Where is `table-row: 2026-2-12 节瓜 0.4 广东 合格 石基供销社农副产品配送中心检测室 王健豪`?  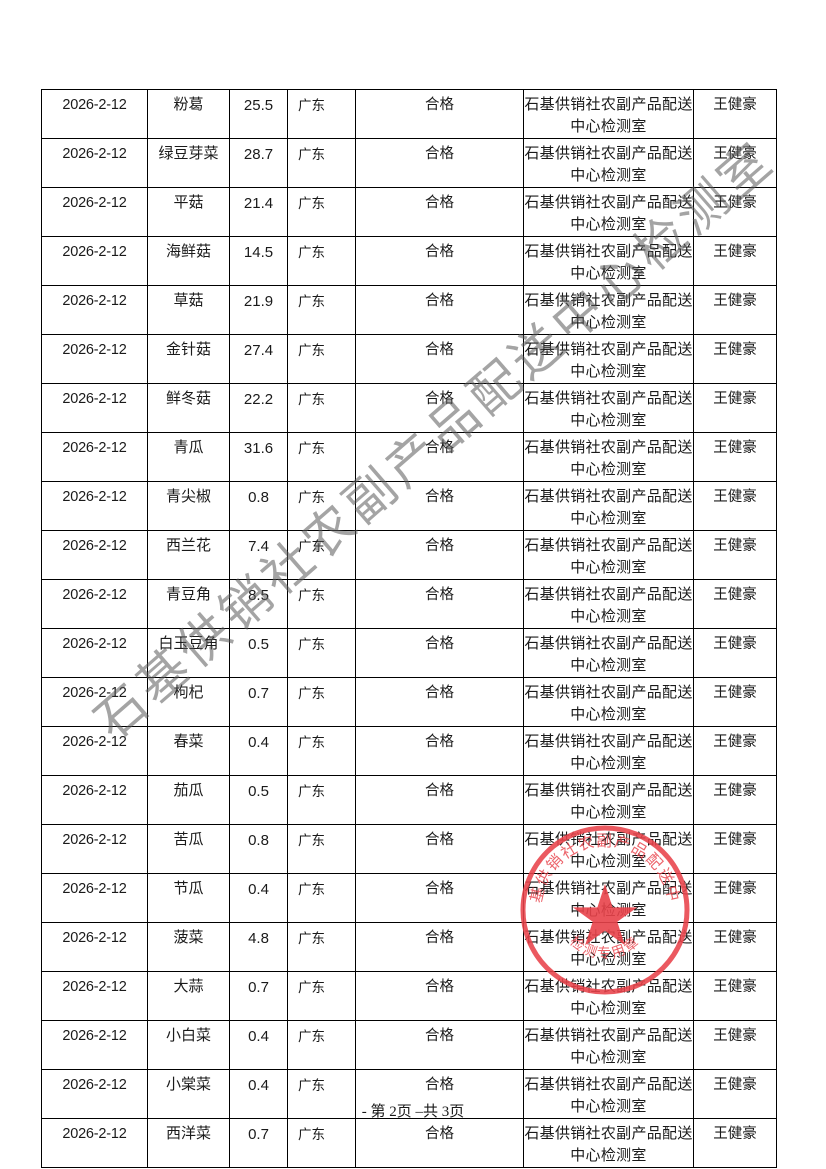 table-row: 2026-2-12 节瓜 0.4 广东 合格 石基供销社农副产品配送中心检测室 王健豪 is located at coordinates (409, 898).